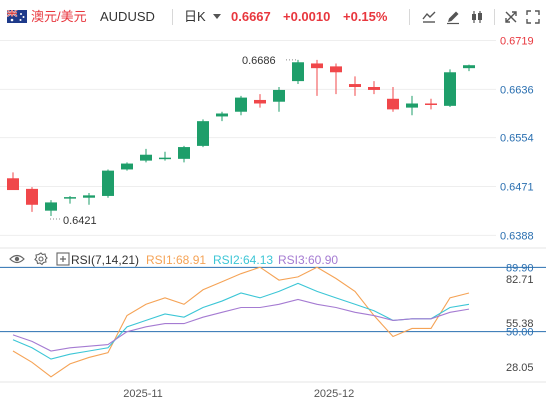 The image size is (546, 404). What do you see at coordinates (251, 16) in the screenshot?
I see `last-price: 0.6667` at bounding box center [251, 16].